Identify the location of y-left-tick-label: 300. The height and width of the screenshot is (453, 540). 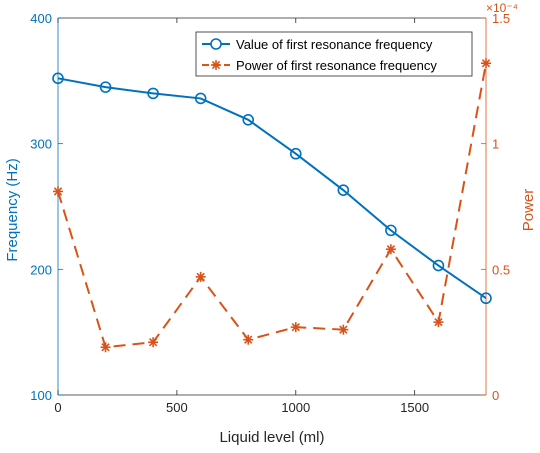
(41, 144).